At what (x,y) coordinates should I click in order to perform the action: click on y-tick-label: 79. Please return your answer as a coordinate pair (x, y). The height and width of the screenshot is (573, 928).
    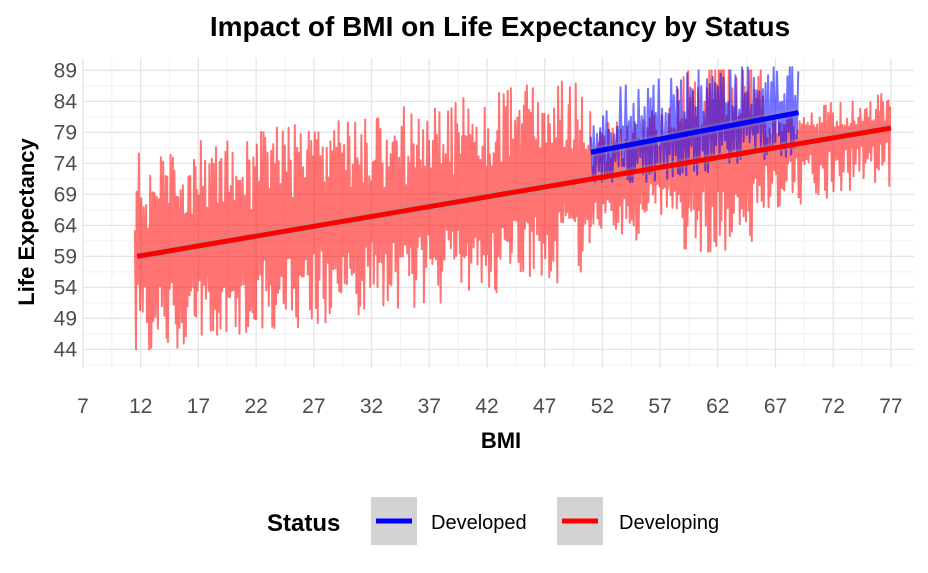
    Looking at the image, I should click on (65, 132).